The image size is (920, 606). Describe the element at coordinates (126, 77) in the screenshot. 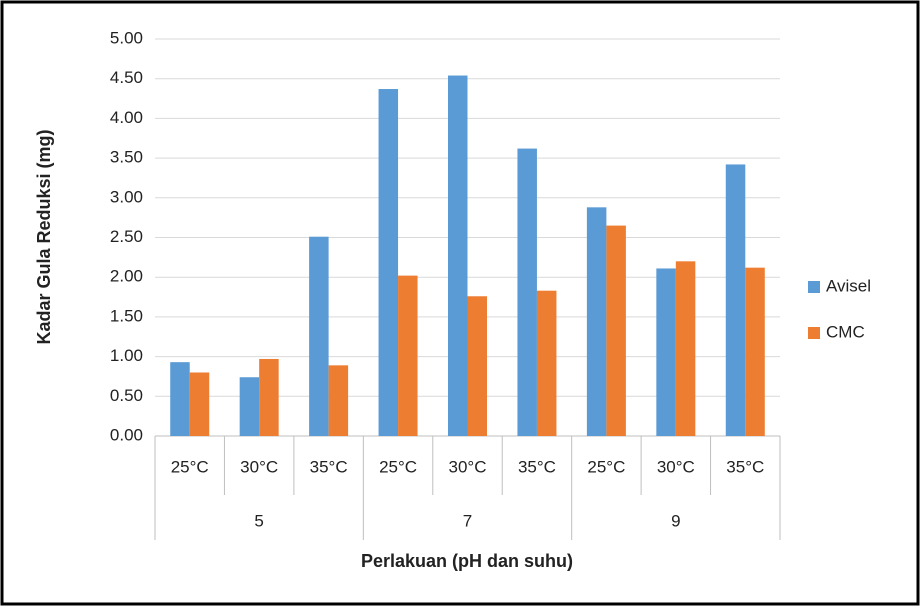

I see `y-tick-label: 4.50` at that location.